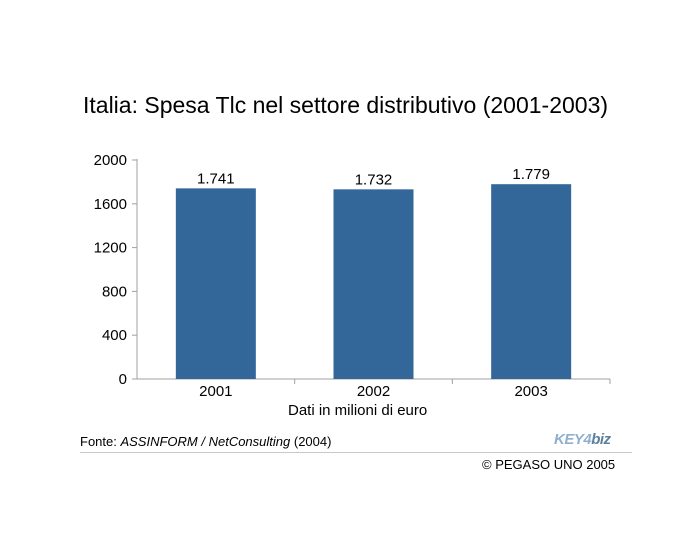  What do you see at coordinates (123, 379) in the screenshot?
I see `y-tick-label: 0` at bounding box center [123, 379].